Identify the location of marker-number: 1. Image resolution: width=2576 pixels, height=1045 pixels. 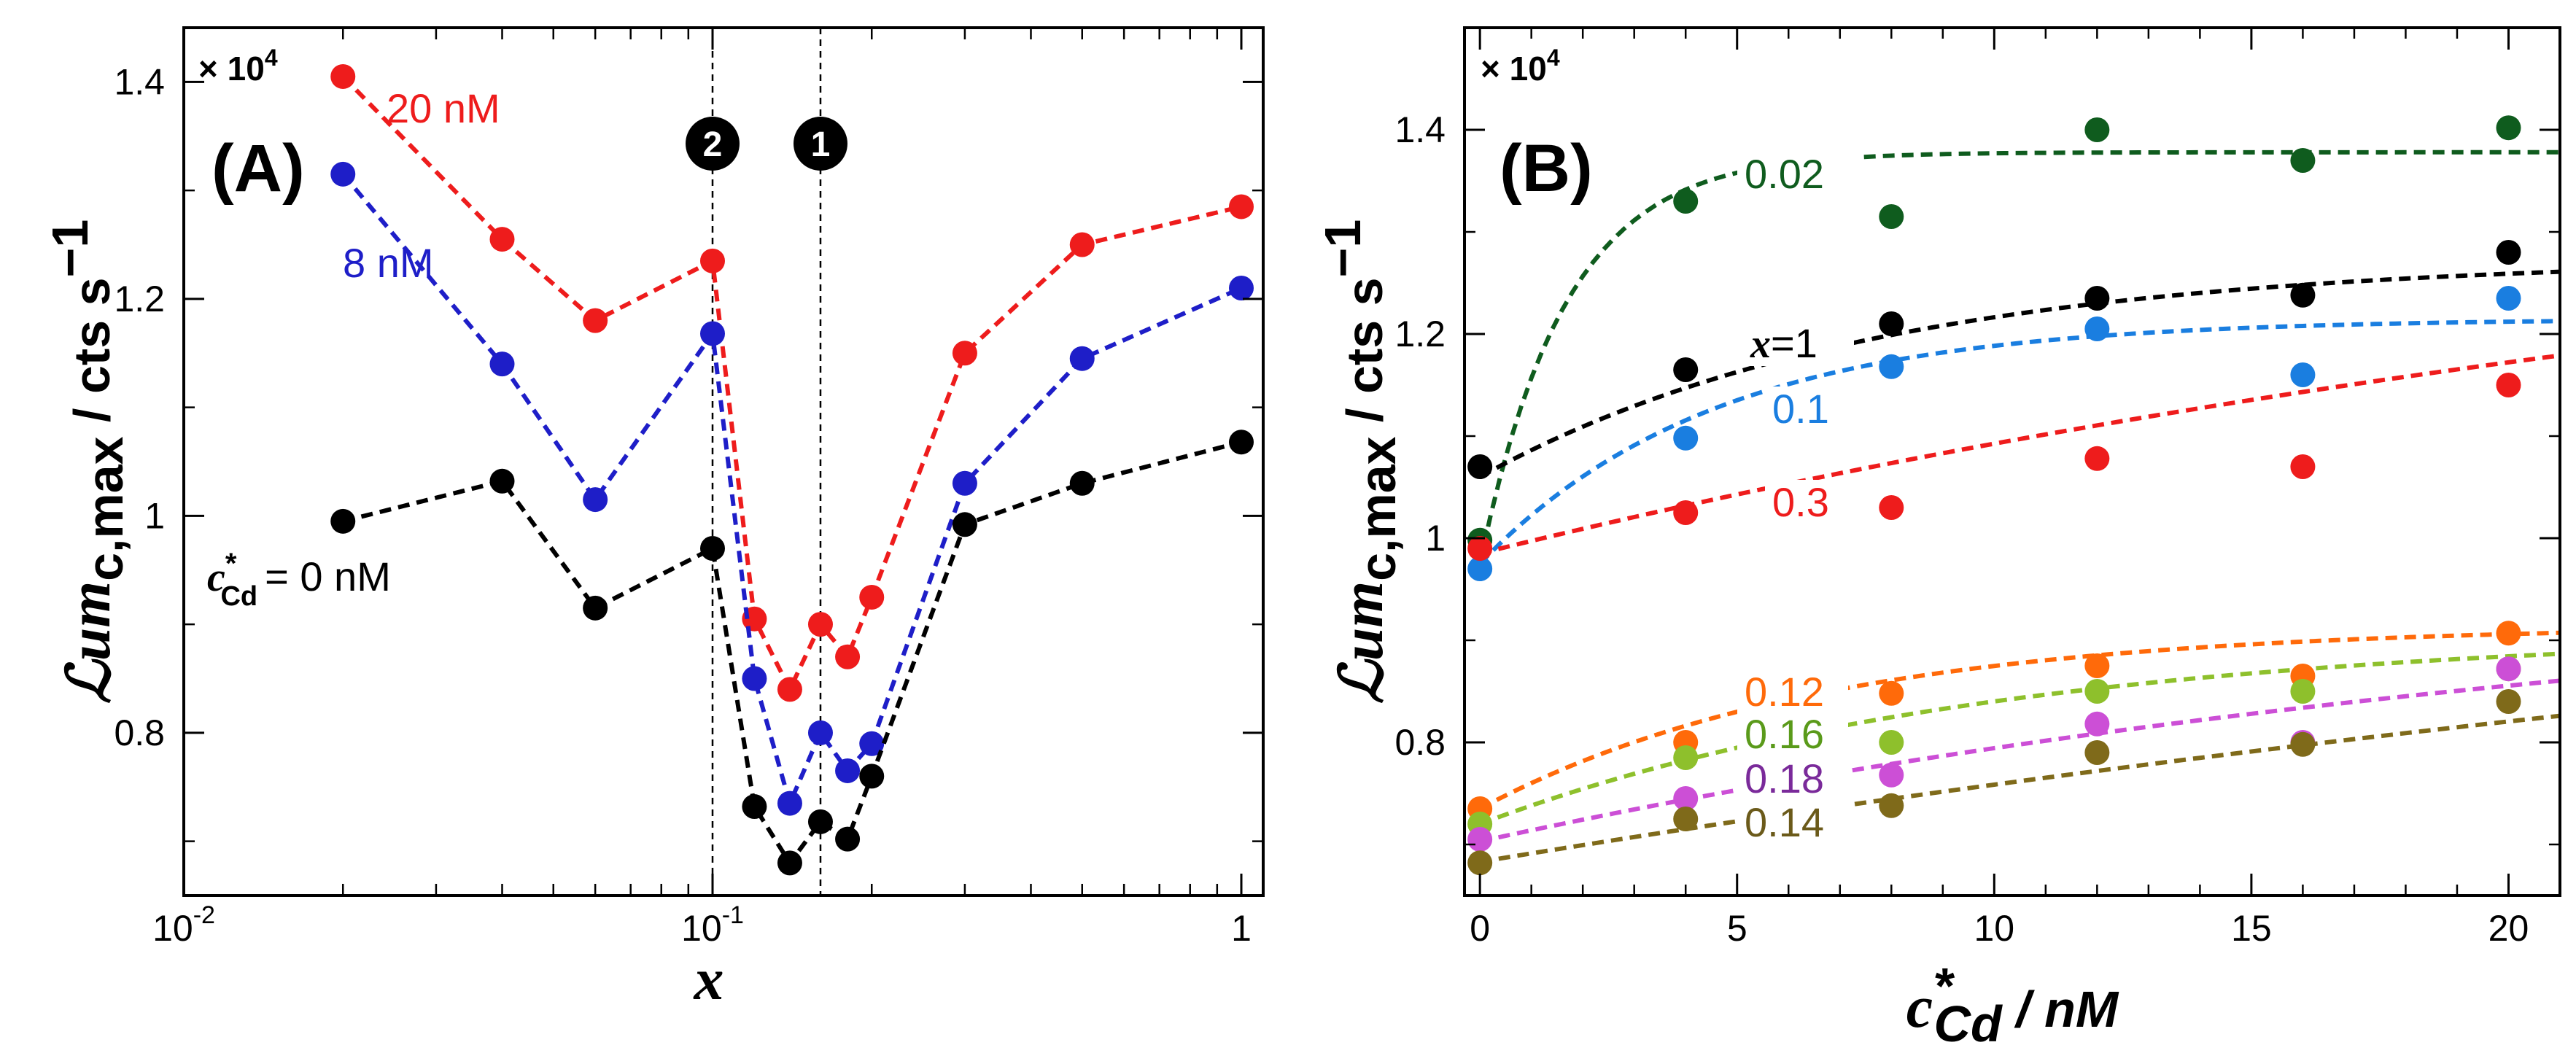
(821, 144).